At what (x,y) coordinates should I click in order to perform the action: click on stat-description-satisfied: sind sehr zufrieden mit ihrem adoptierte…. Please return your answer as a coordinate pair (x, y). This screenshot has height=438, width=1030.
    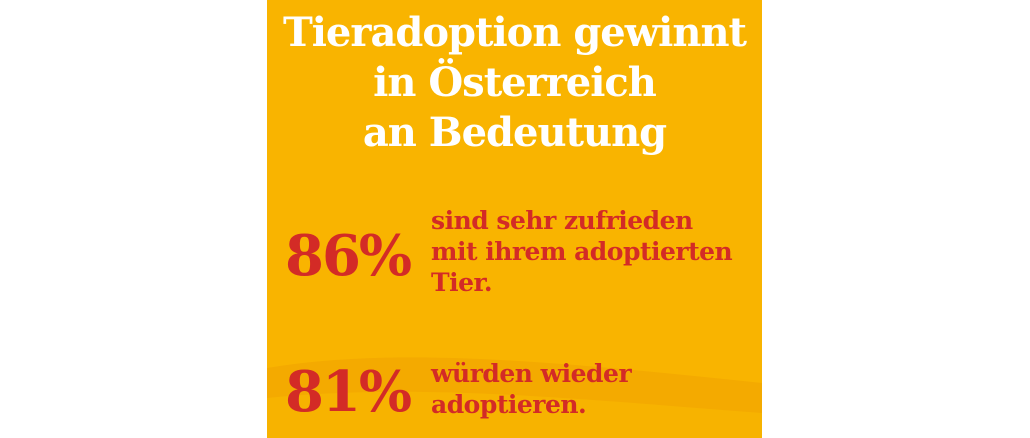
    Looking at the image, I should click on (582, 251).